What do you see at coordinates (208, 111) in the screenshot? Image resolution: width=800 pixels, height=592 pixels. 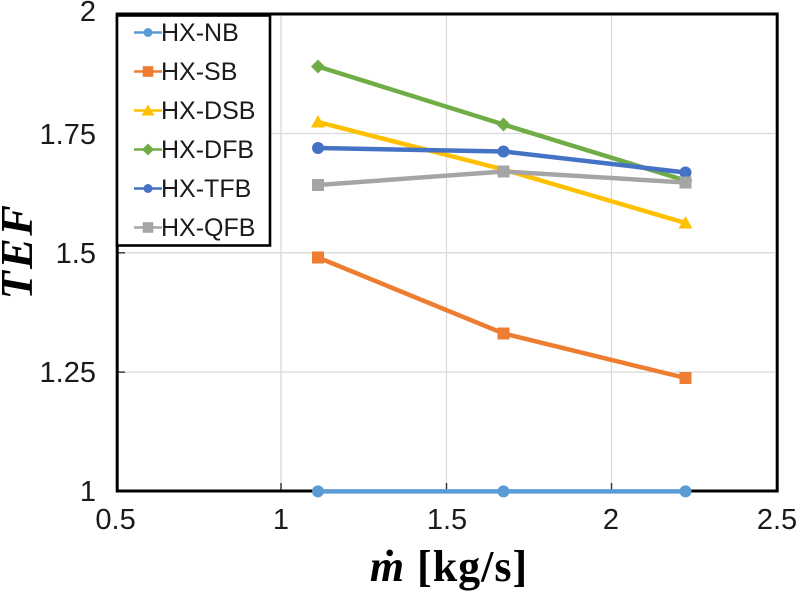 I see `svg-text: HX-DSB` at bounding box center [208, 111].